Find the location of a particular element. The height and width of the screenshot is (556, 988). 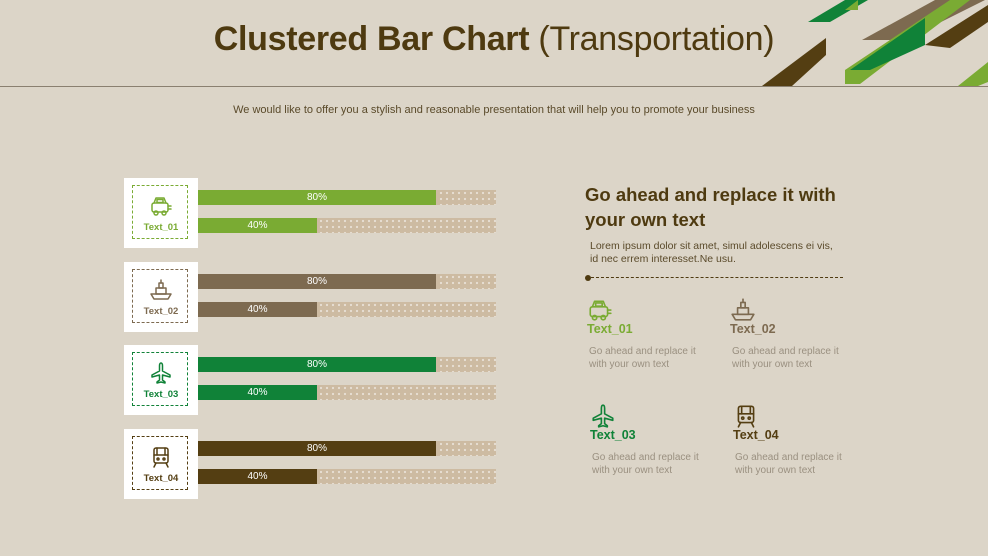

category-card: Text_03 is located at coordinates (161, 380).